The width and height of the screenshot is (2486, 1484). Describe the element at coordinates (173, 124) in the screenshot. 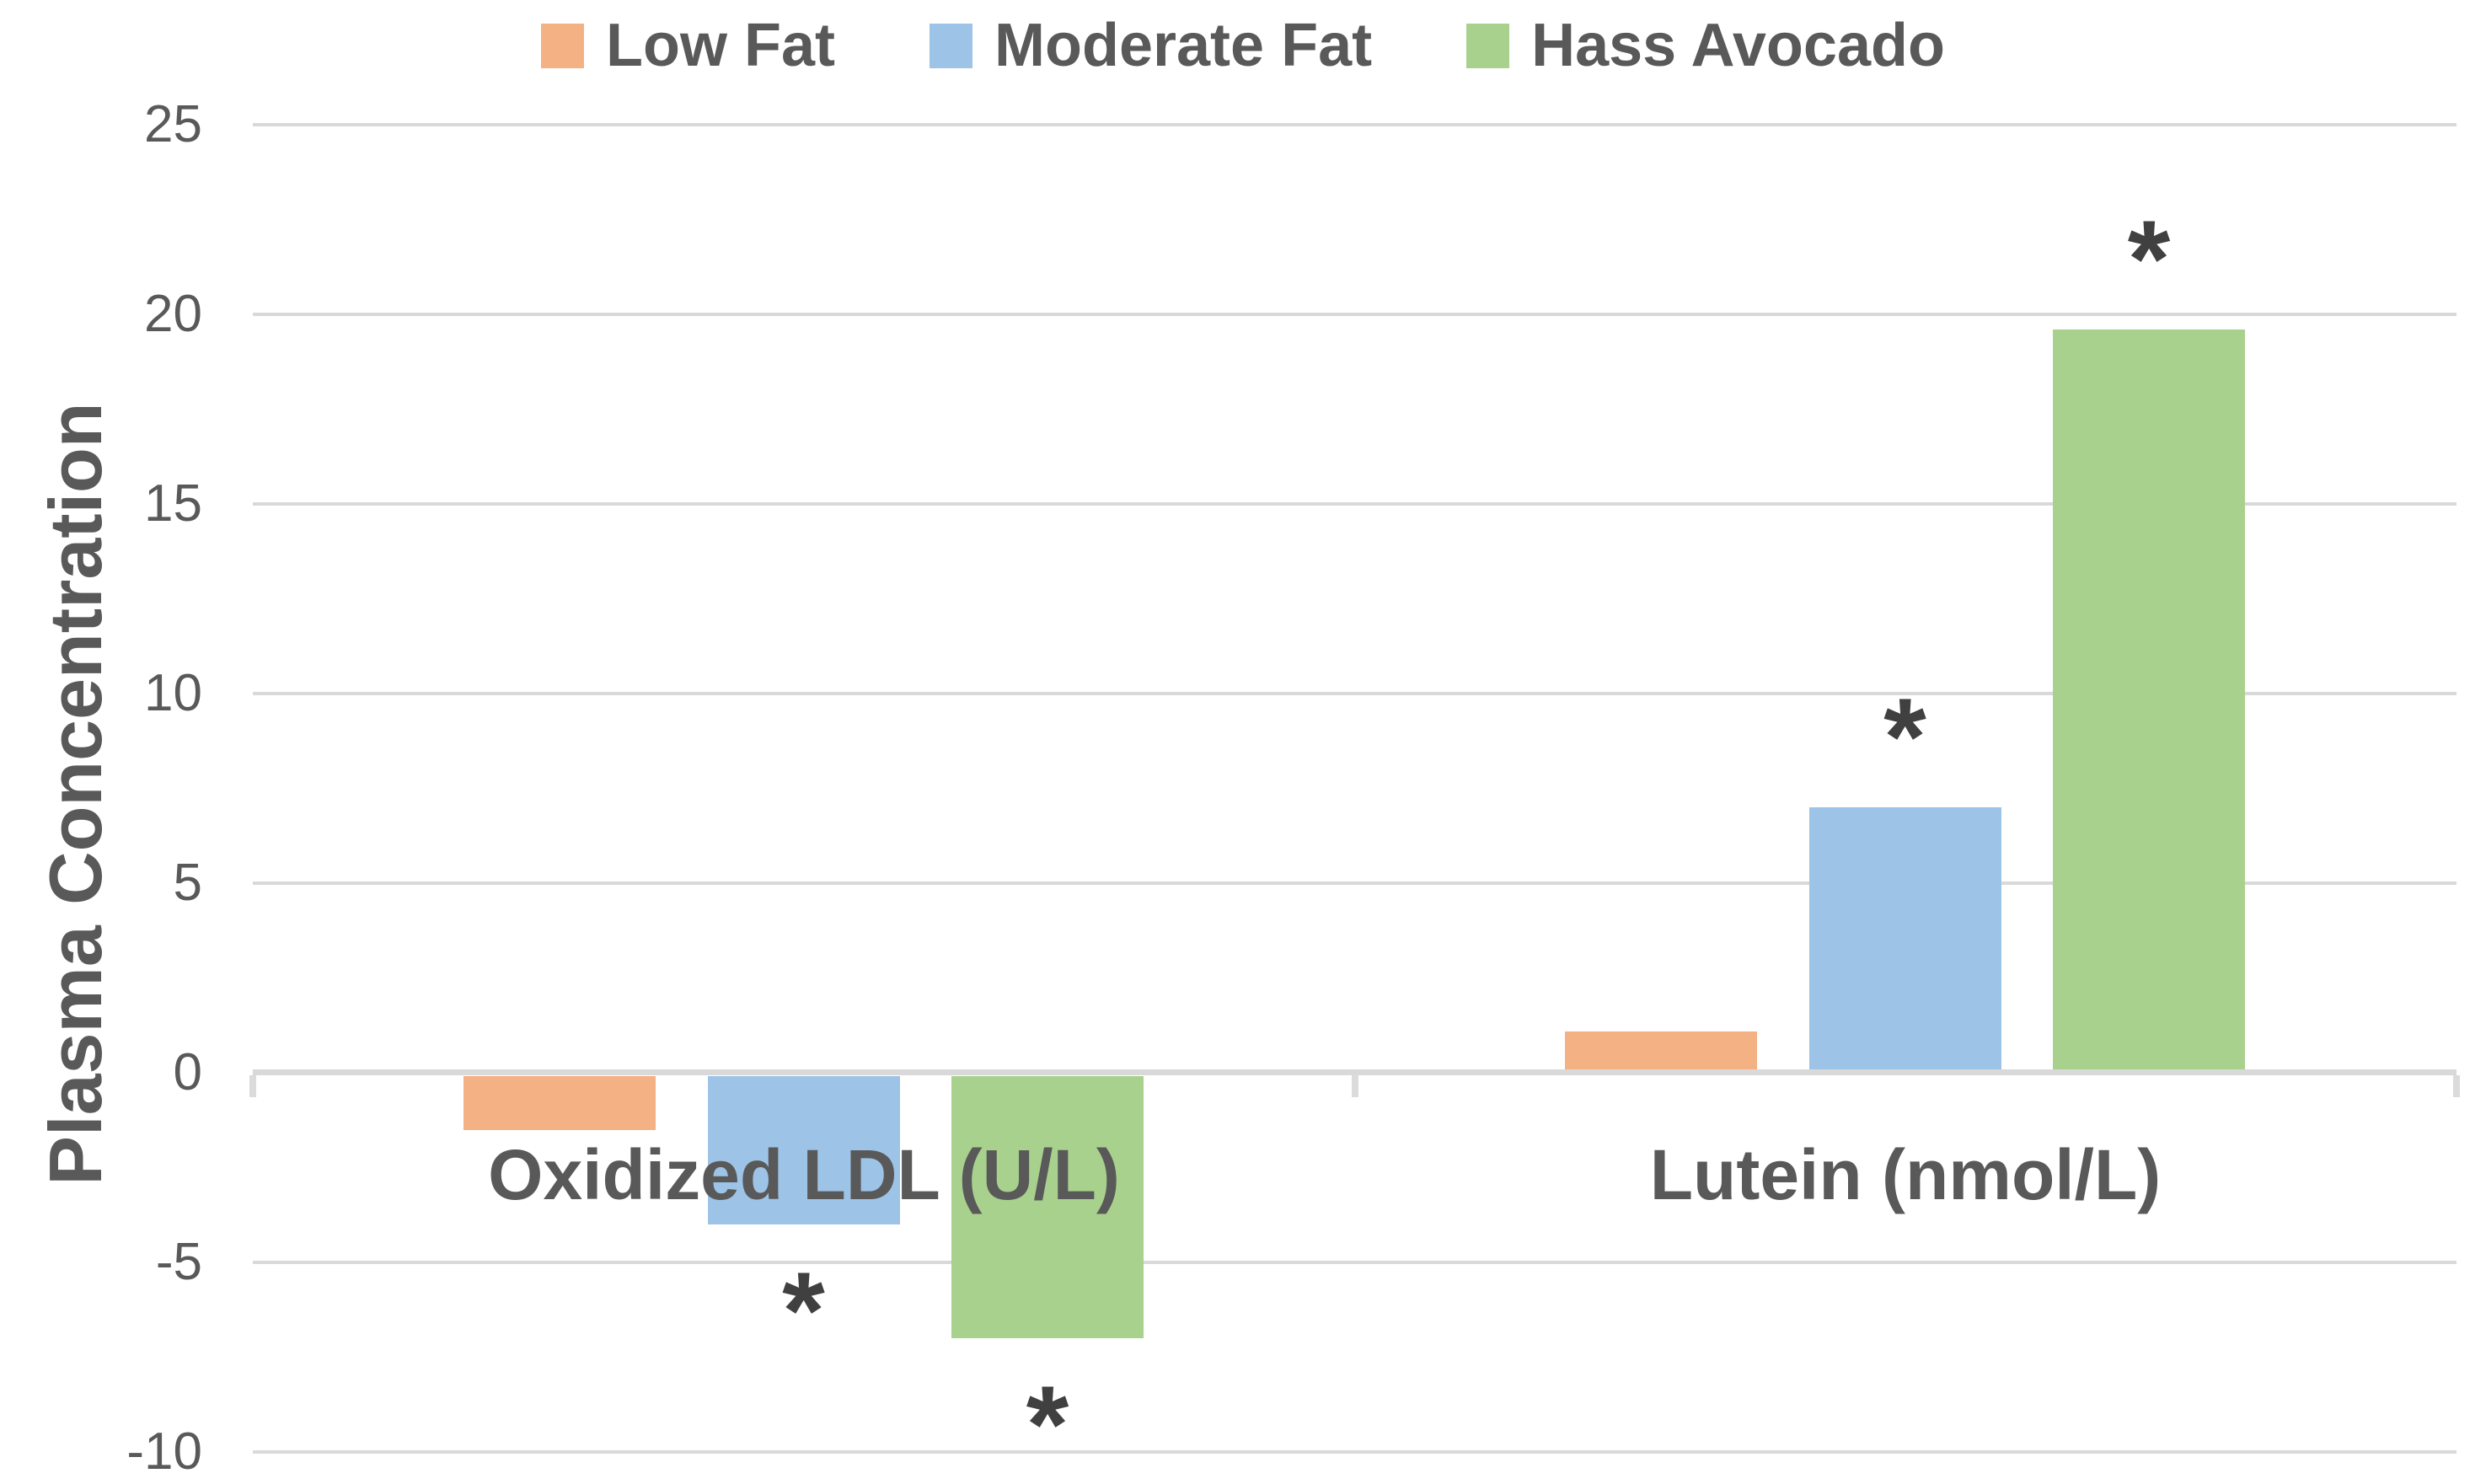

I see `y-tick-label: 25` at that location.